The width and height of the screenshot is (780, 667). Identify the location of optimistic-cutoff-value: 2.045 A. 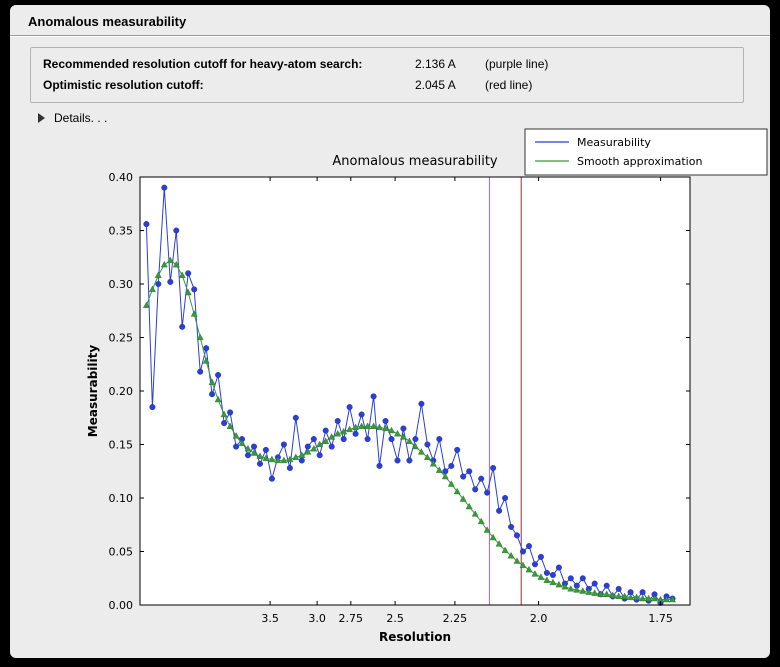
(435, 85).